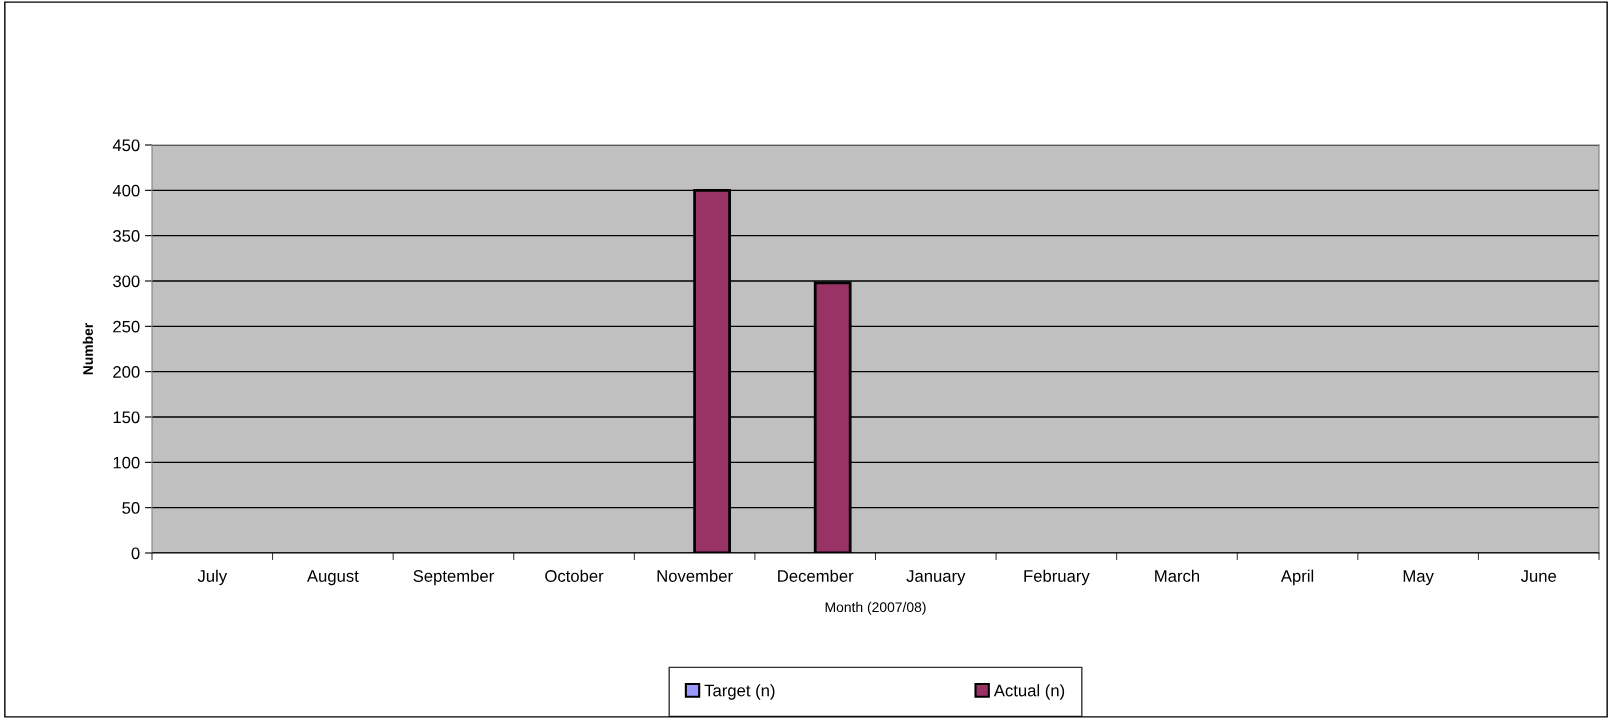  Describe the element at coordinates (936, 578) in the screenshot. I see `x-tick-label: January` at that location.